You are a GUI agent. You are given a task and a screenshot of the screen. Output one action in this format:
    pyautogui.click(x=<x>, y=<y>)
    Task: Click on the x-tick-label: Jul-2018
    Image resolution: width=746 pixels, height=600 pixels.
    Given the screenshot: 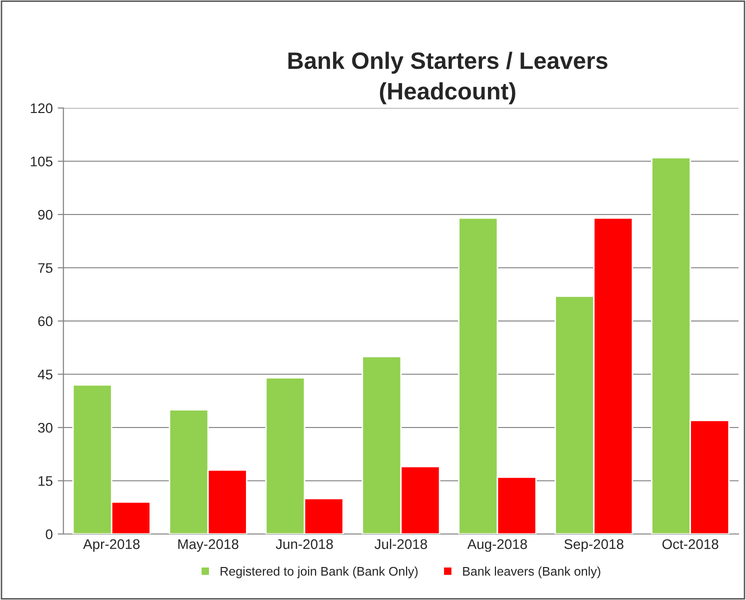 What is the action you would take?
    pyautogui.click(x=401, y=544)
    